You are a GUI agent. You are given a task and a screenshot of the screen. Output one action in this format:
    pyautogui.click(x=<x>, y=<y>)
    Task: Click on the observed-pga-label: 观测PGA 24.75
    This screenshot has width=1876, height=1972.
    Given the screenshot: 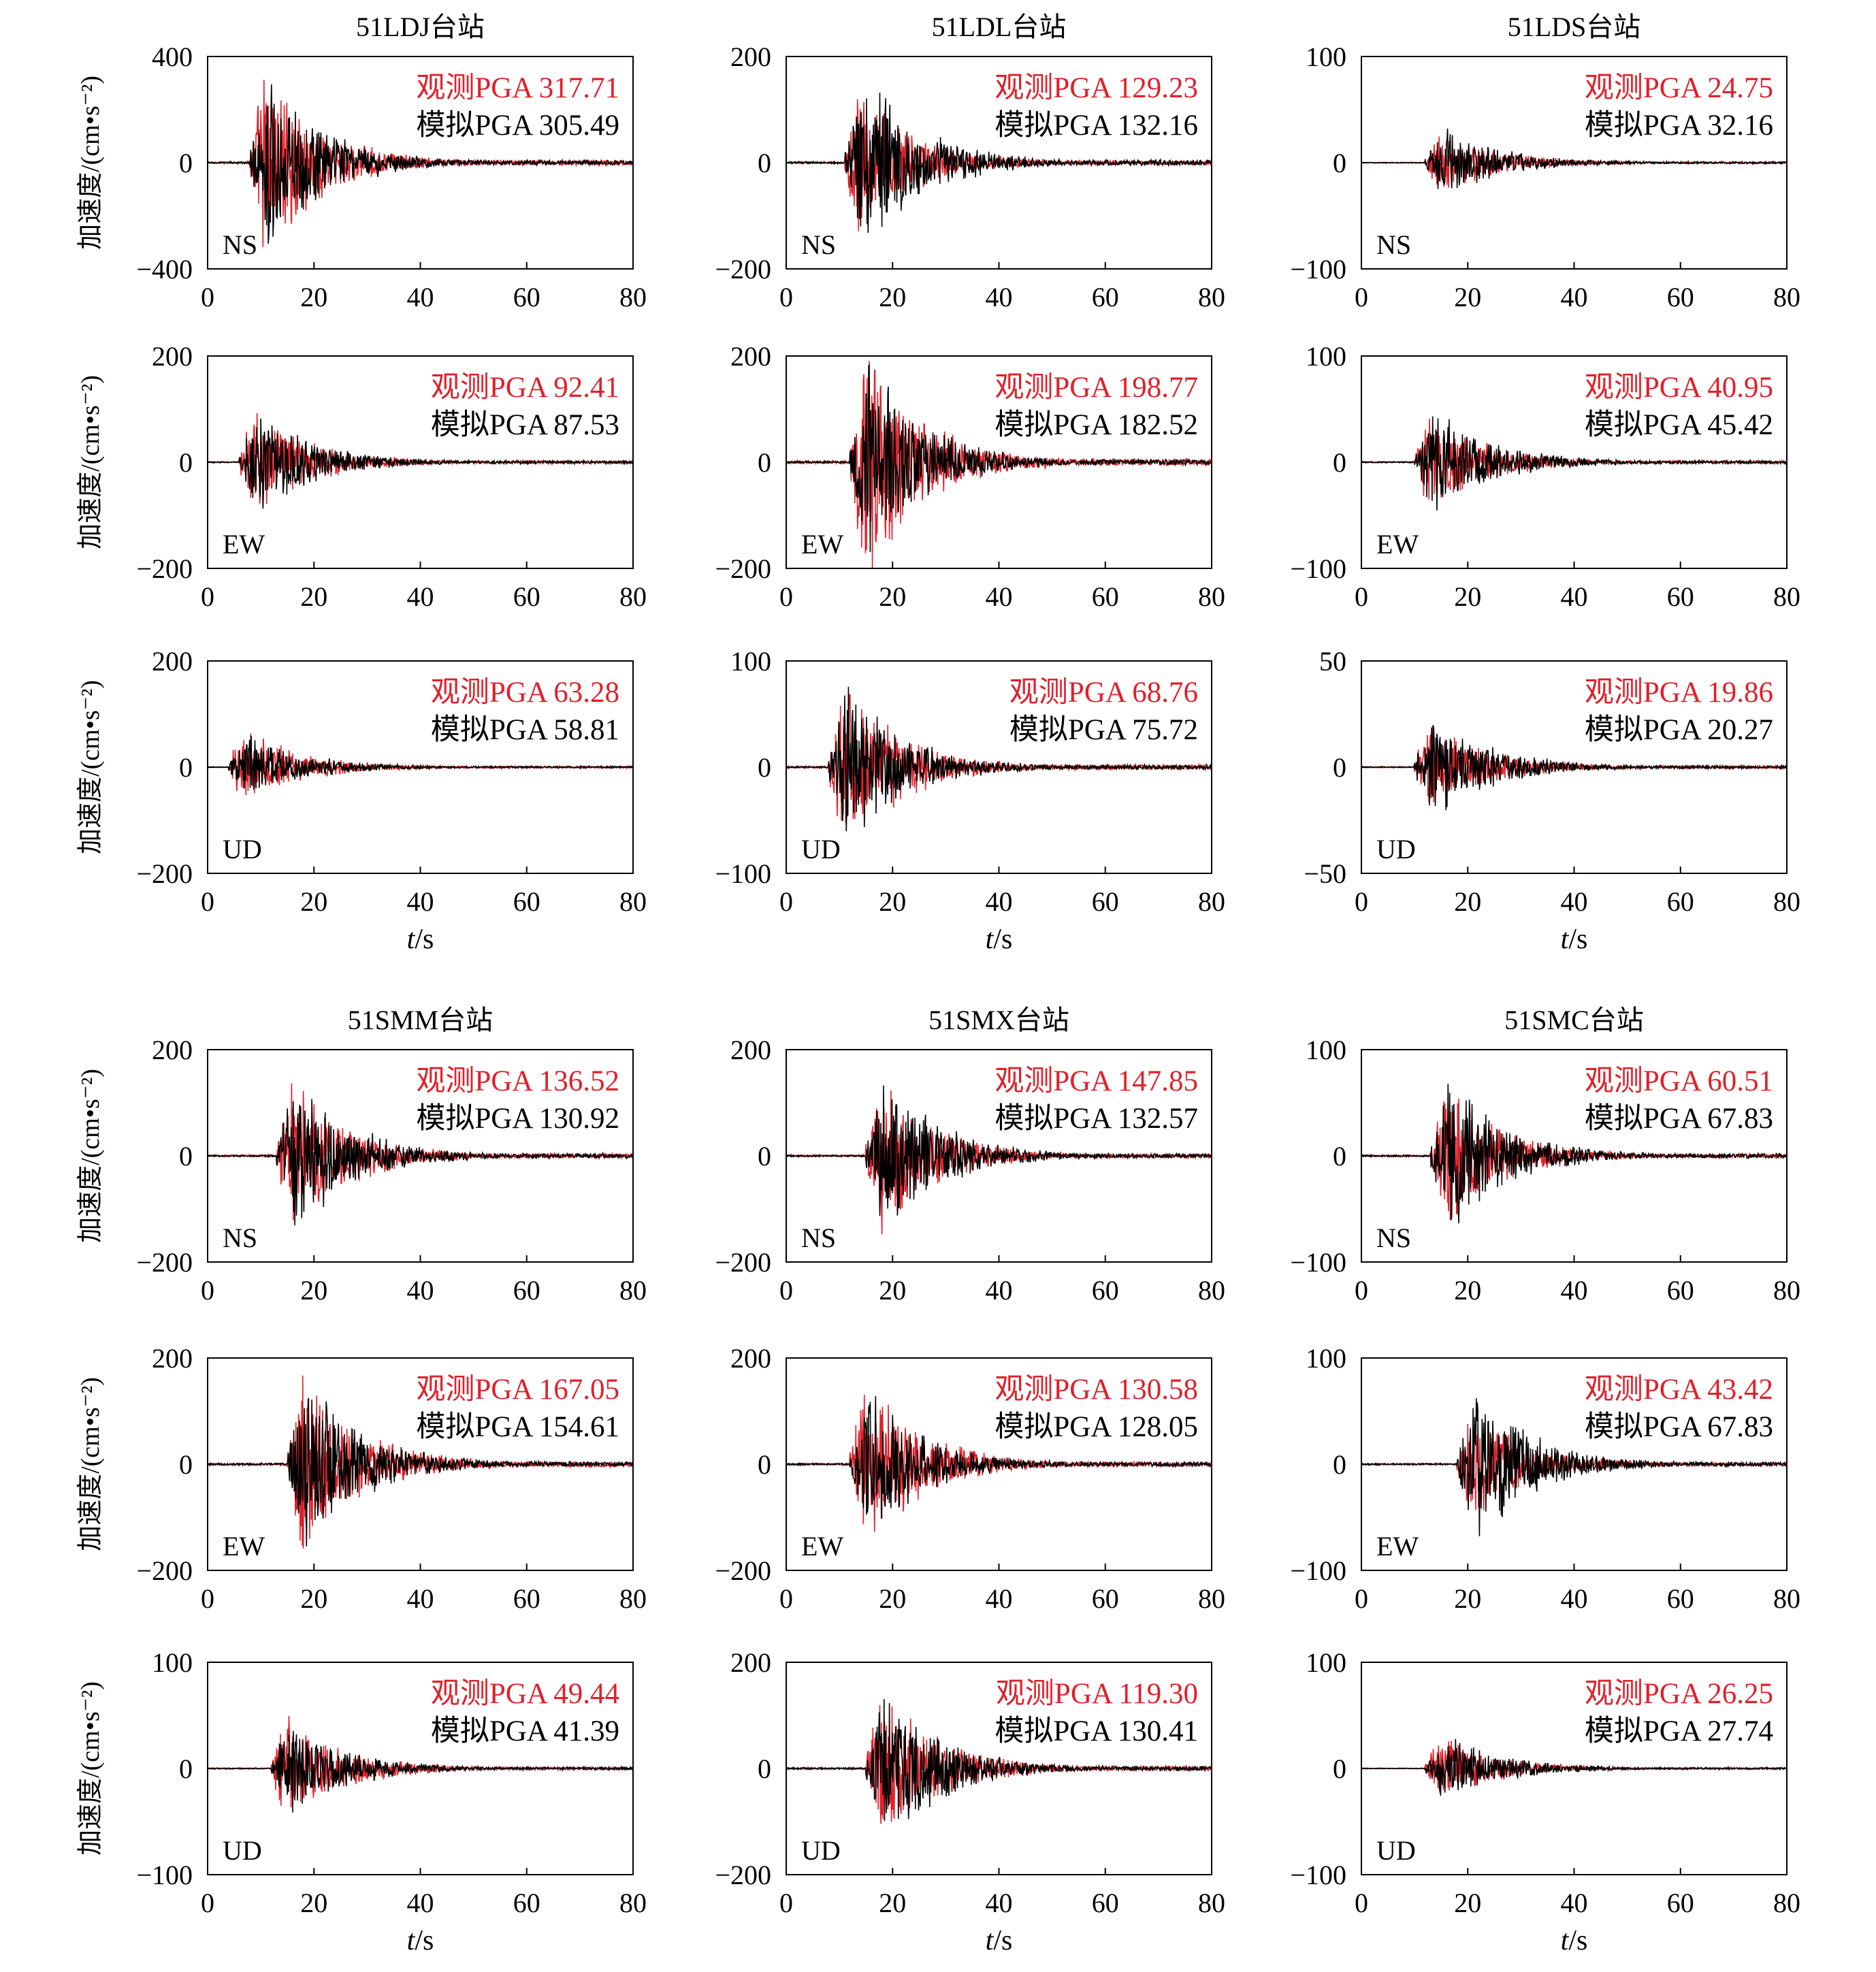 What is the action you would take?
    pyautogui.click(x=1679, y=88)
    